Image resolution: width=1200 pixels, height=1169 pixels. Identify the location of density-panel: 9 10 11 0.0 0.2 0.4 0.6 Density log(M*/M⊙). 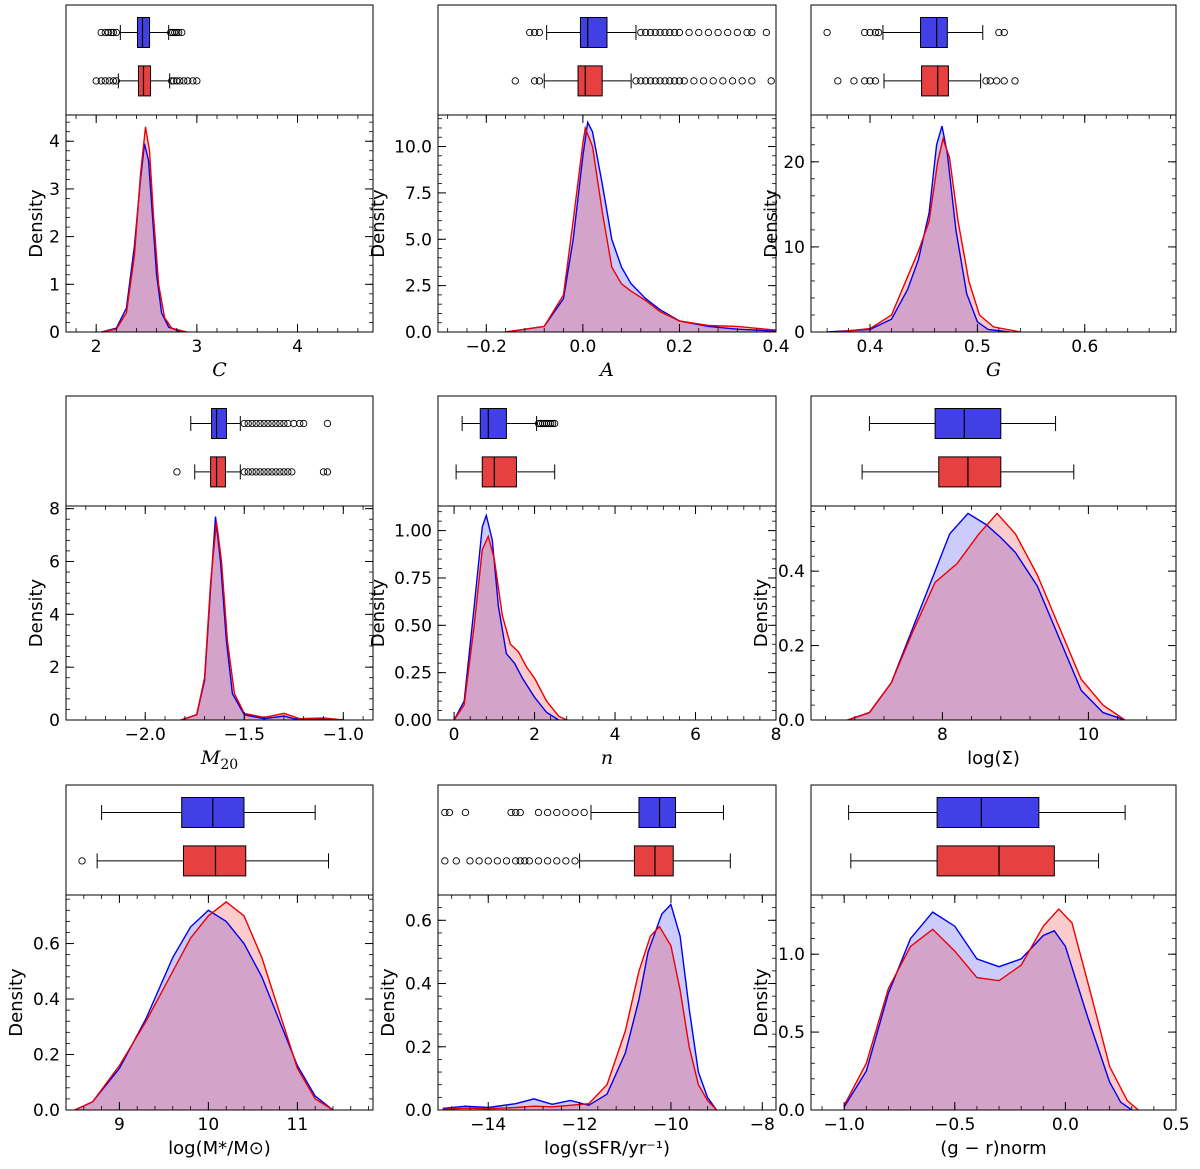
(190, 1026).